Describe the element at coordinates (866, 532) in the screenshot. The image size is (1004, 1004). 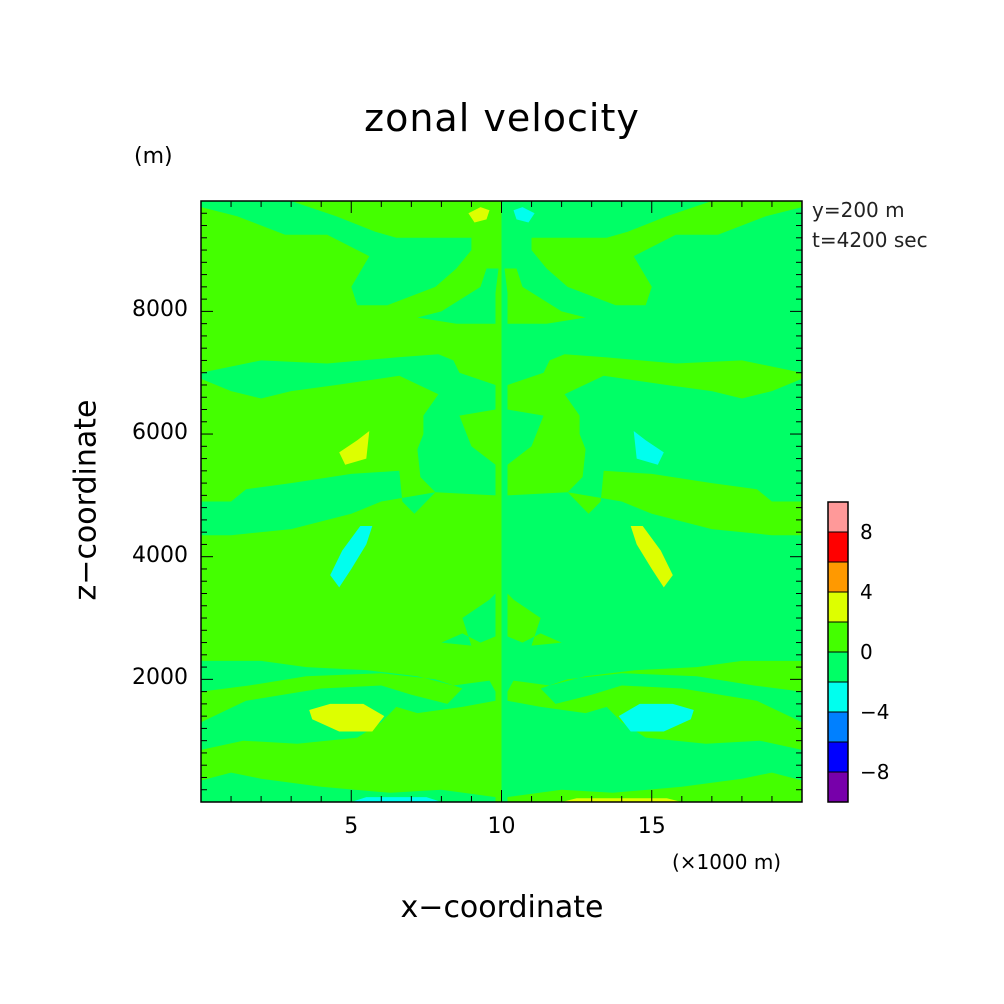
I see `colorbar-tick-label: 8` at that location.